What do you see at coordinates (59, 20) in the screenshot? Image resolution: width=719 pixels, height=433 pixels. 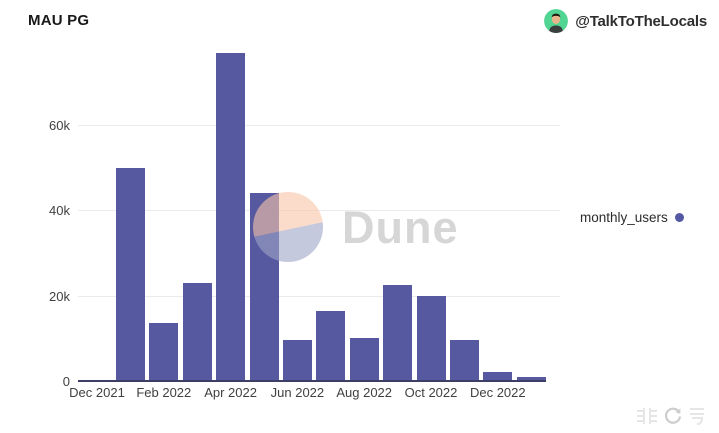 I see `chart-title: MAU PG` at bounding box center [59, 20].